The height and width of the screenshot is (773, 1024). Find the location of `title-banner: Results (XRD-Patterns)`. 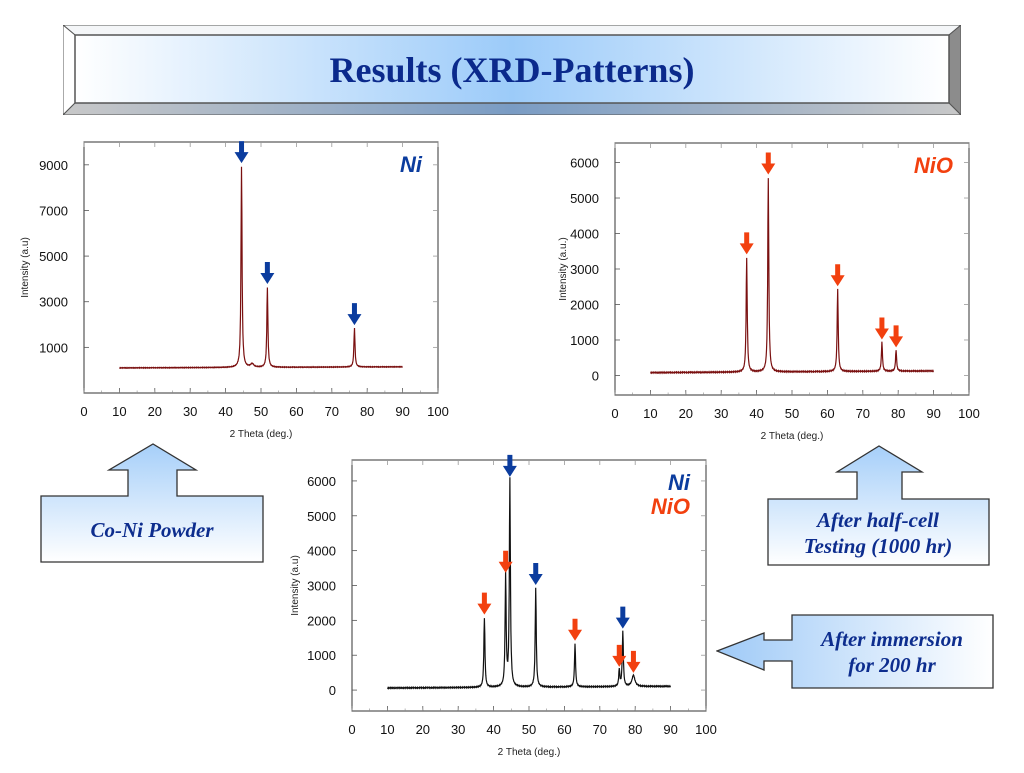

title-banner: Results (XRD-Patterns) is located at coordinates (512, 70).